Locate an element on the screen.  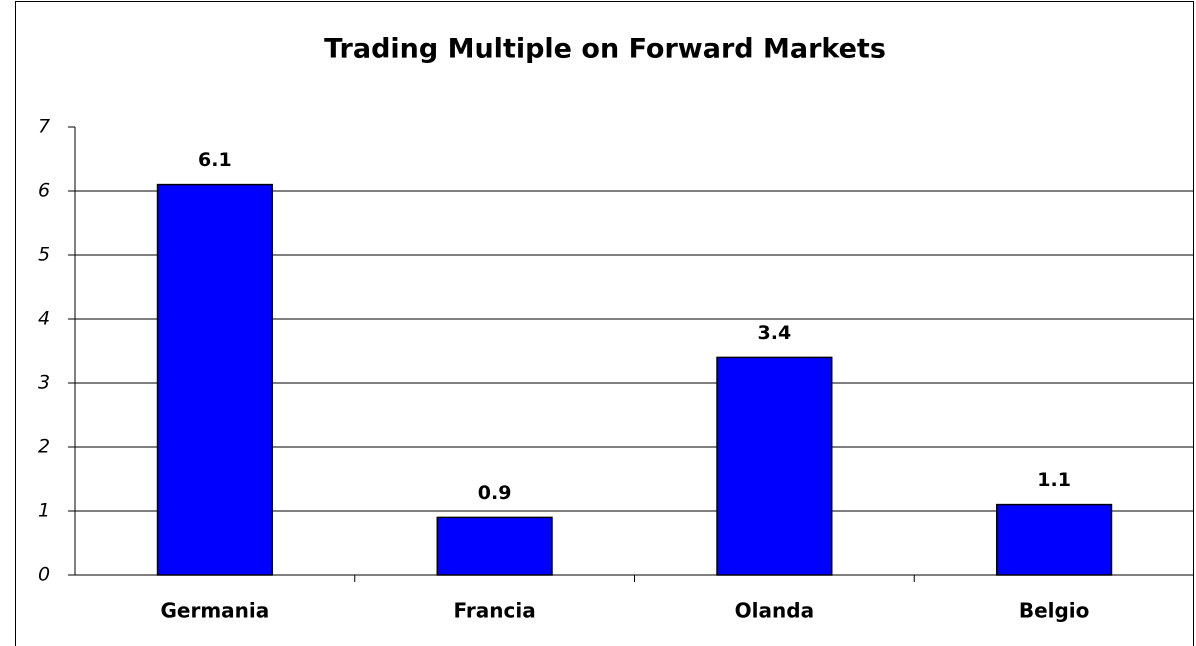
y-tick-label: 1 is located at coordinates (44, 511).